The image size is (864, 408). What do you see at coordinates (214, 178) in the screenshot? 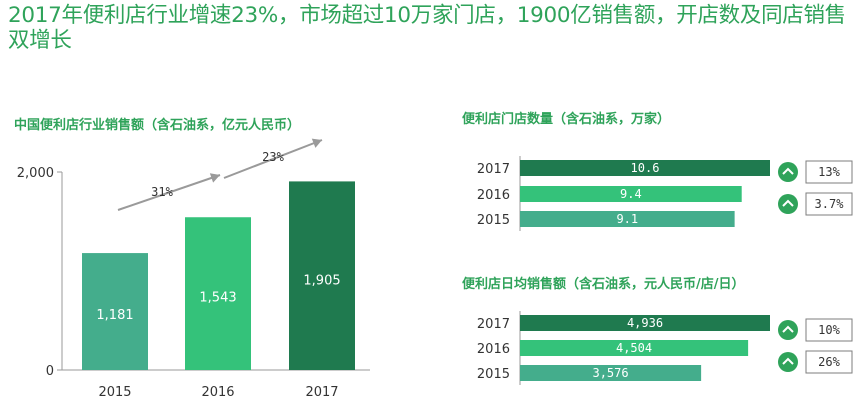
I see `growth-arrow-1-head` at bounding box center [214, 178].